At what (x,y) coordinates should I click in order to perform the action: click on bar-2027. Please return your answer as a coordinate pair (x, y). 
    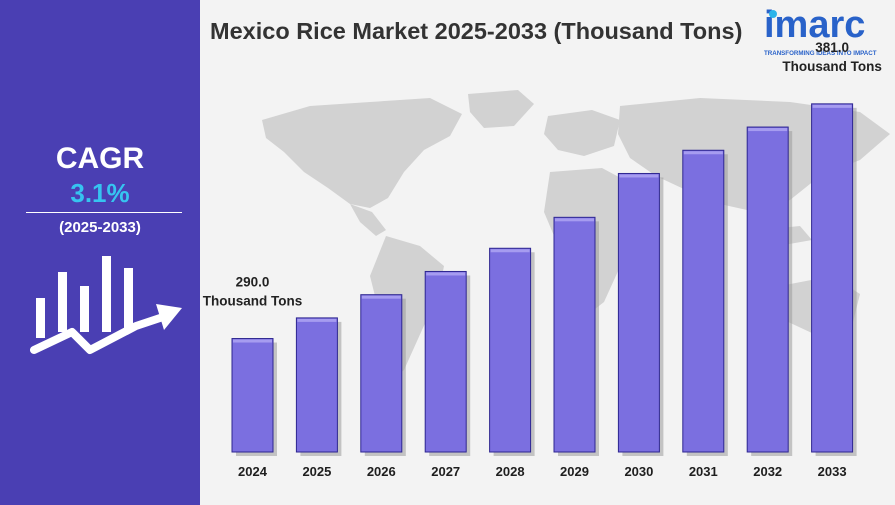
    Looking at the image, I should click on (447, 363).